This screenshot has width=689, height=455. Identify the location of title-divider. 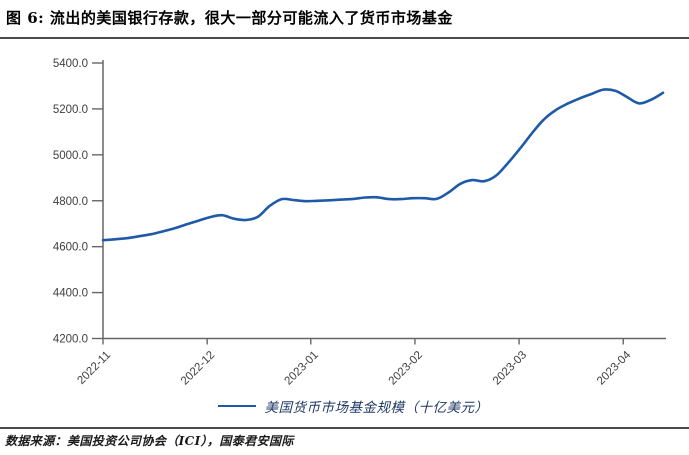
(344, 38).